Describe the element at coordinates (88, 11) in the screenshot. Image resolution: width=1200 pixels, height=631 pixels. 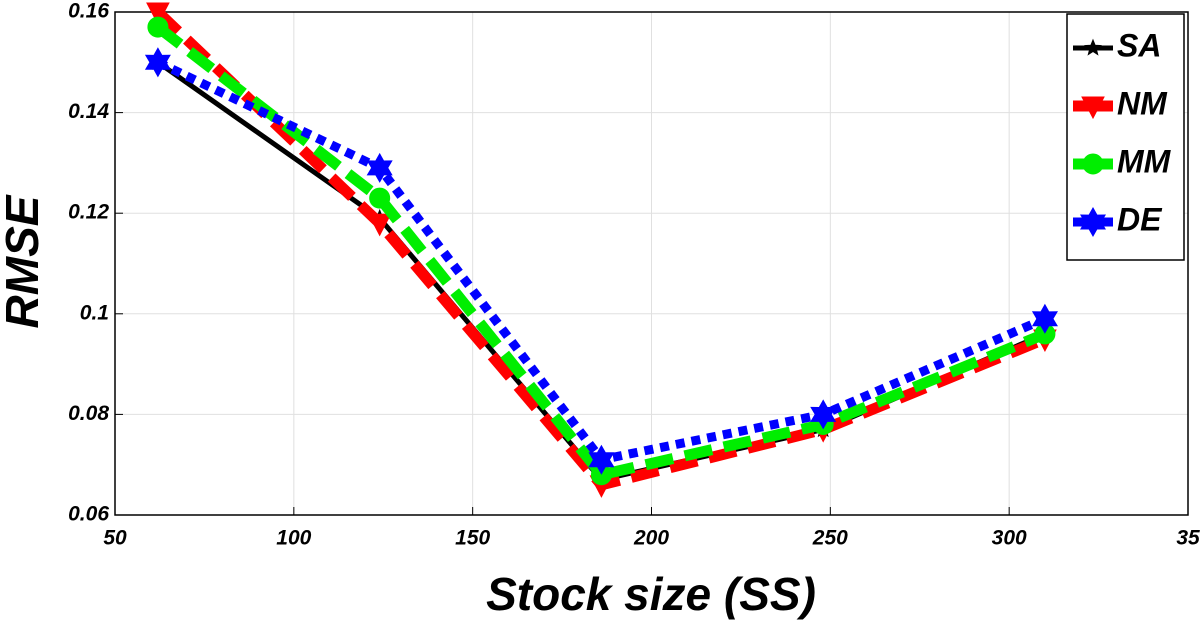
I see `y-tick-label: 0.16` at that location.